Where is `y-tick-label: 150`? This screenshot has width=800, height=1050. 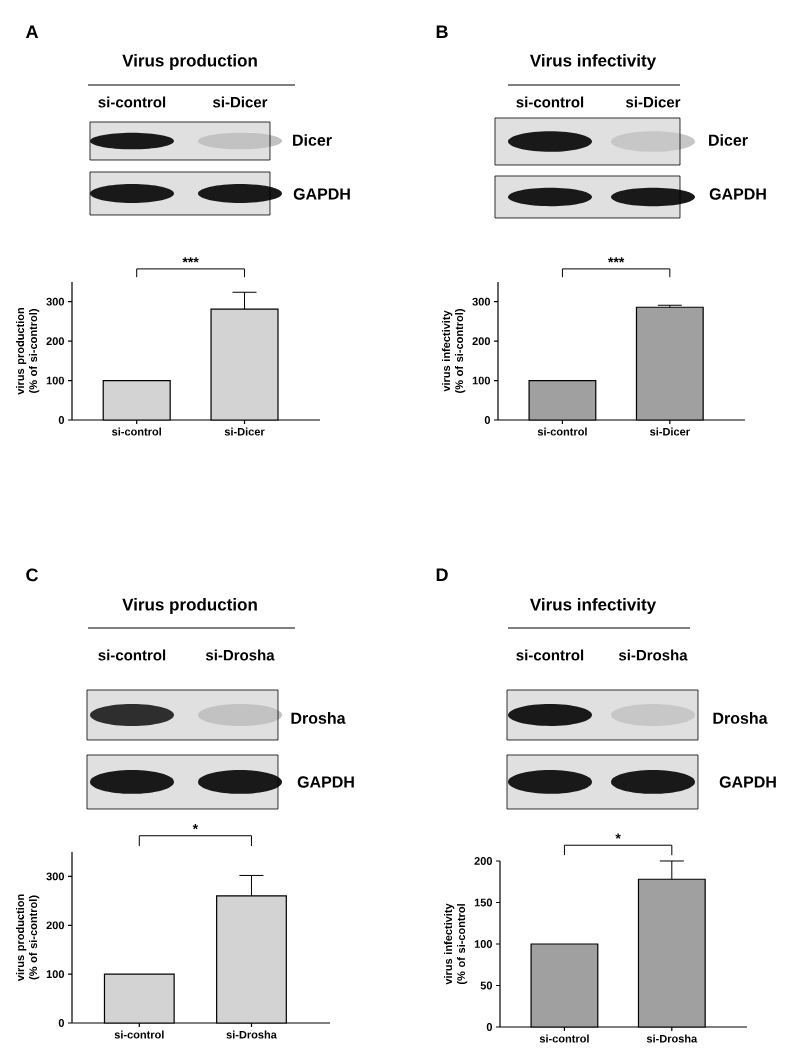
y-tick-label: 150 is located at coordinates (483, 902).